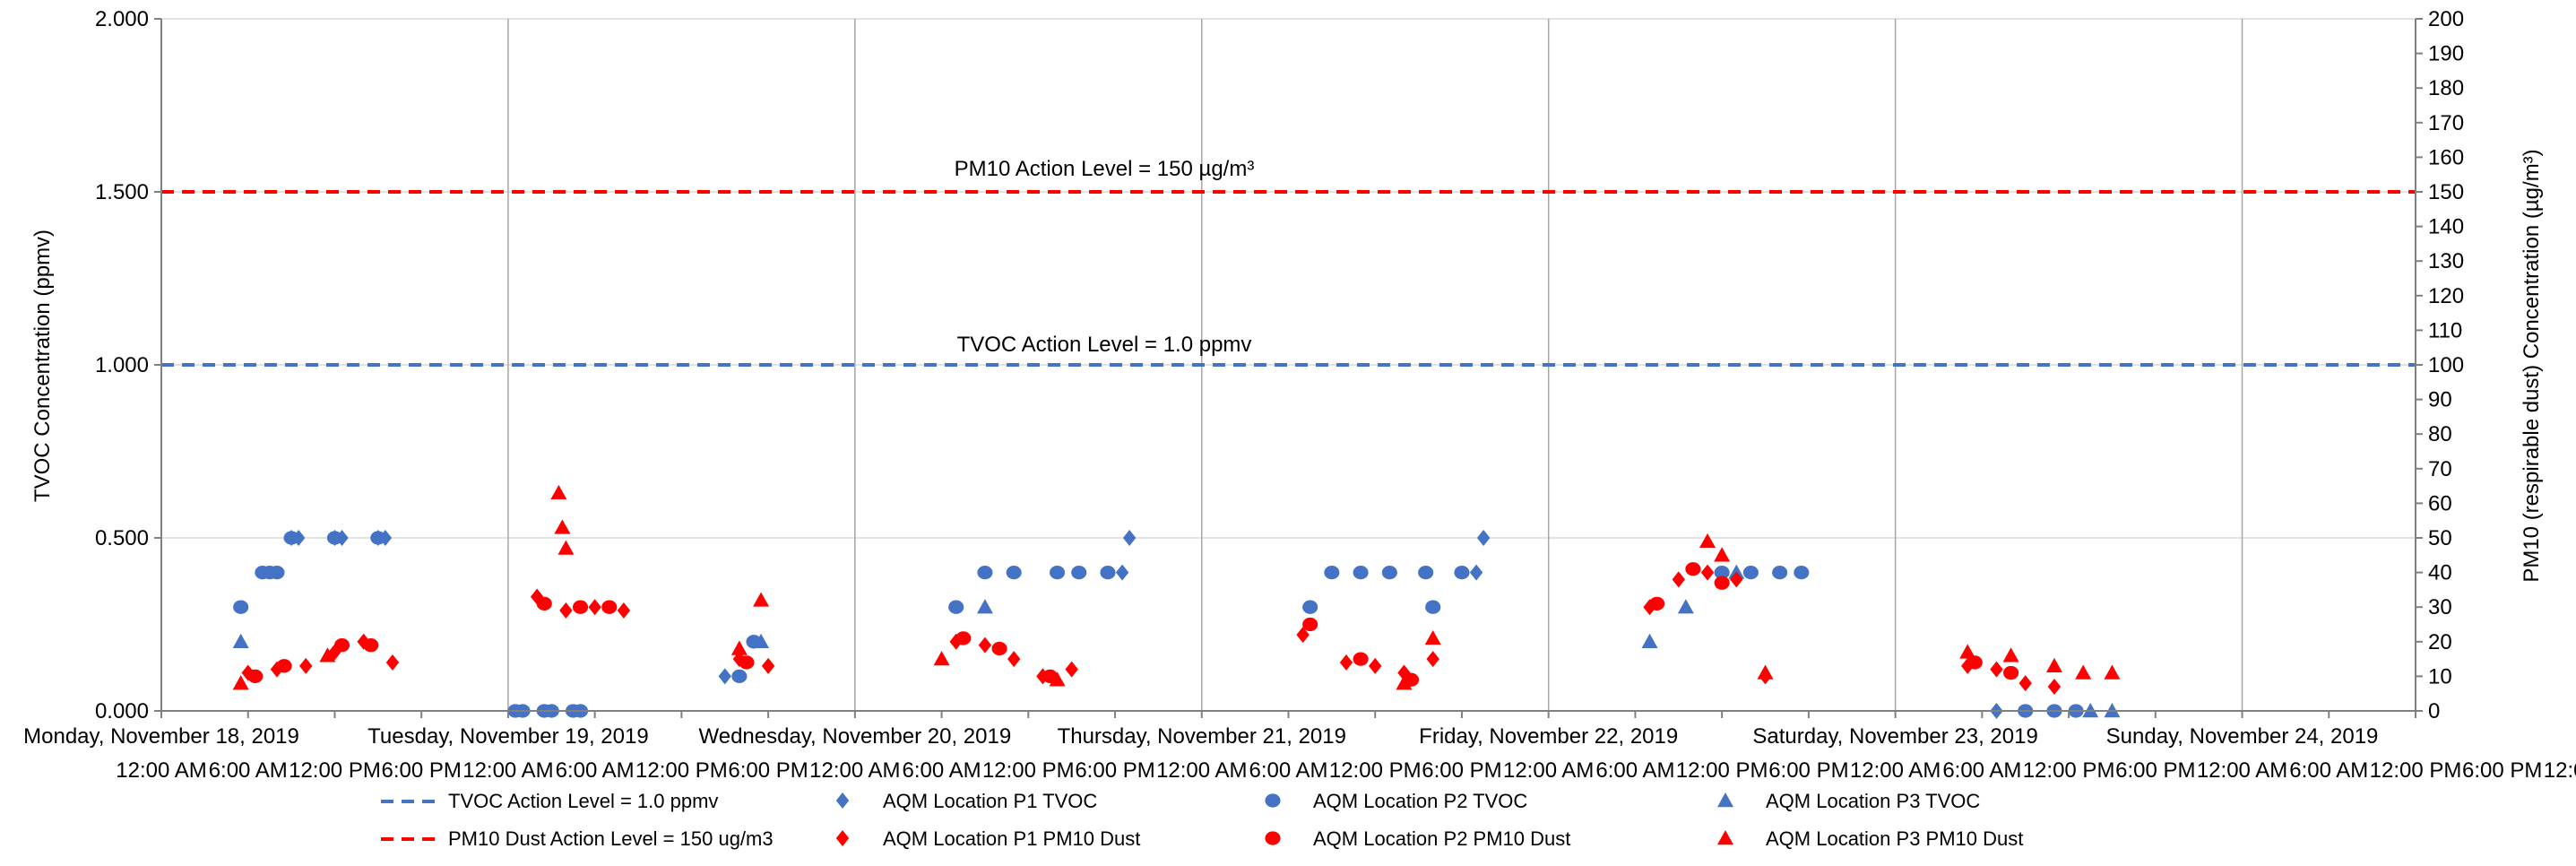  Describe the element at coordinates (2446, 365) in the screenshot. I see `y-right-tick-label: 100` at that location.